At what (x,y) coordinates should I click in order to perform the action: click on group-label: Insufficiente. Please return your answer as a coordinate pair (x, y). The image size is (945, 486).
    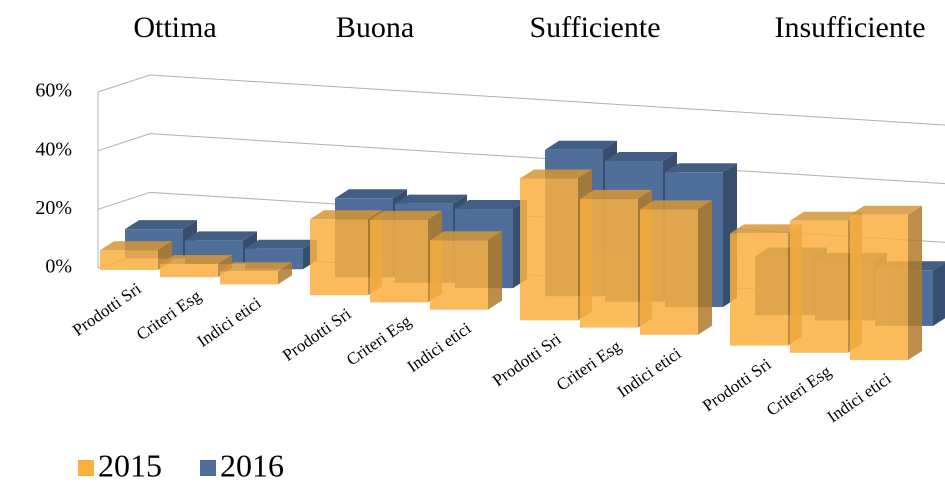
    Looking at the image, I should click on (849, 27).